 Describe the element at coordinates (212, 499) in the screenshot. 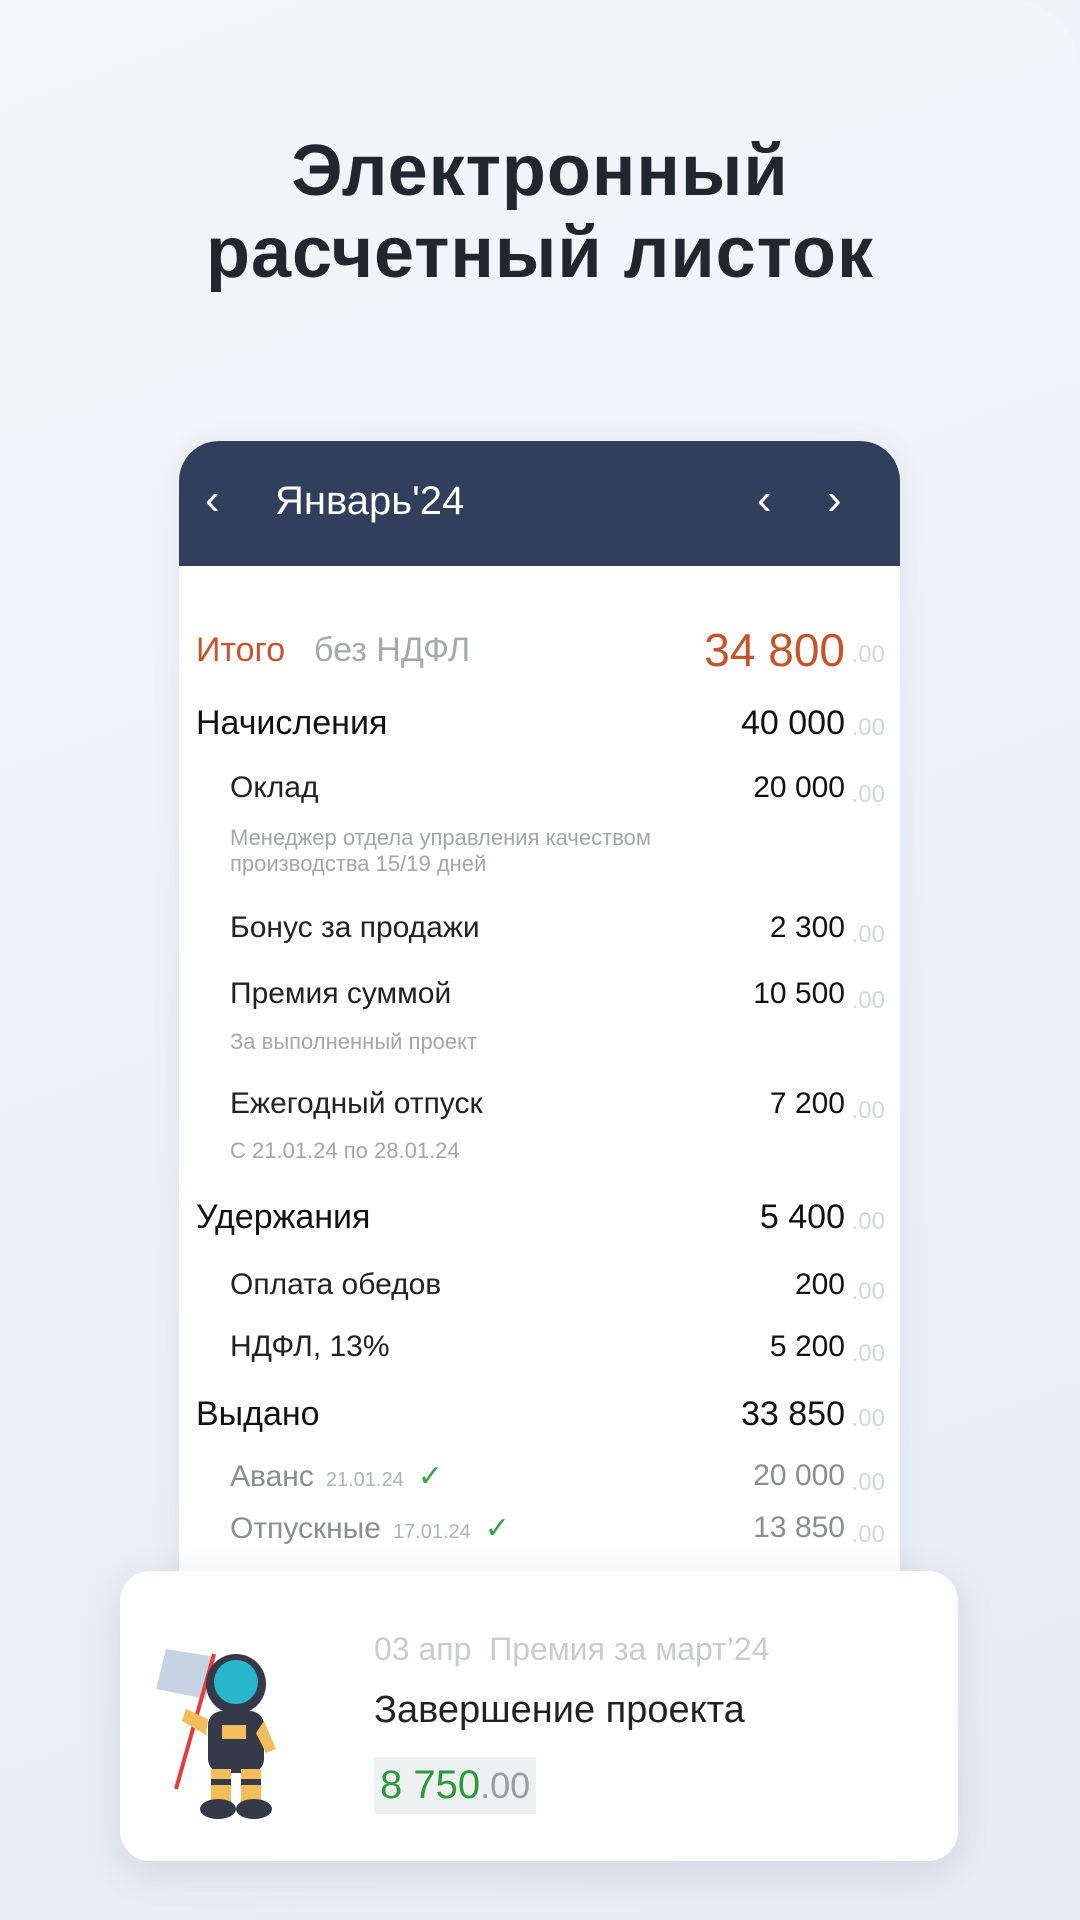

I see `back-chevron-left-icon: ‹` at that location.